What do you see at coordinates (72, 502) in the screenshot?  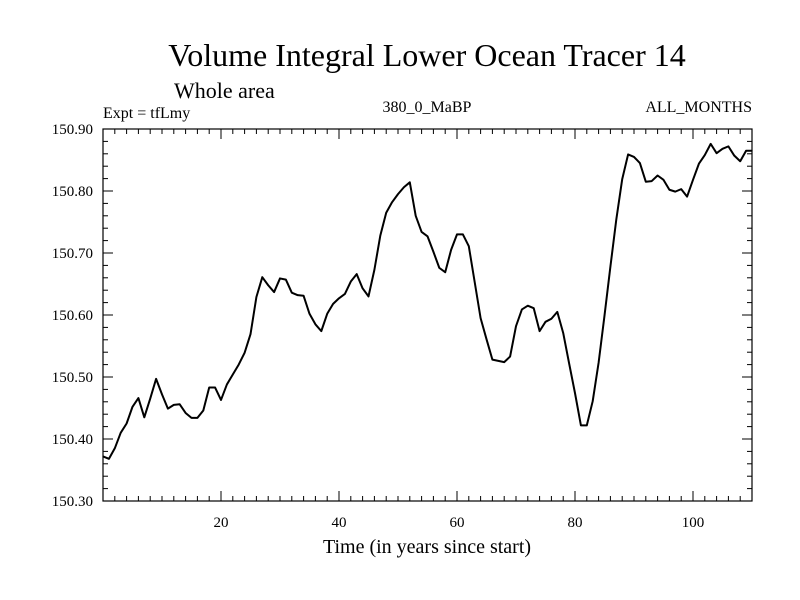 I see `y-tick-label: 150.30` at bounding box center [72, 502].